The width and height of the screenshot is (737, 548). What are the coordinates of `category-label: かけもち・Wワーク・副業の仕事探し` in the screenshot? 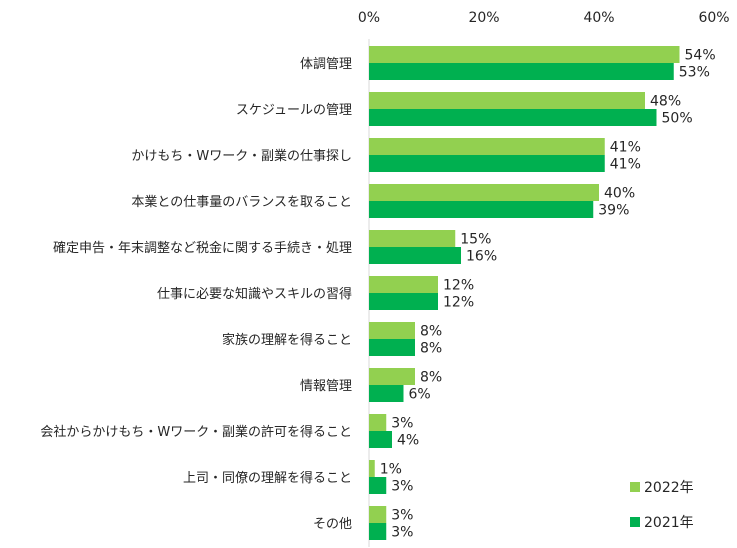 It's located at (241, 156).